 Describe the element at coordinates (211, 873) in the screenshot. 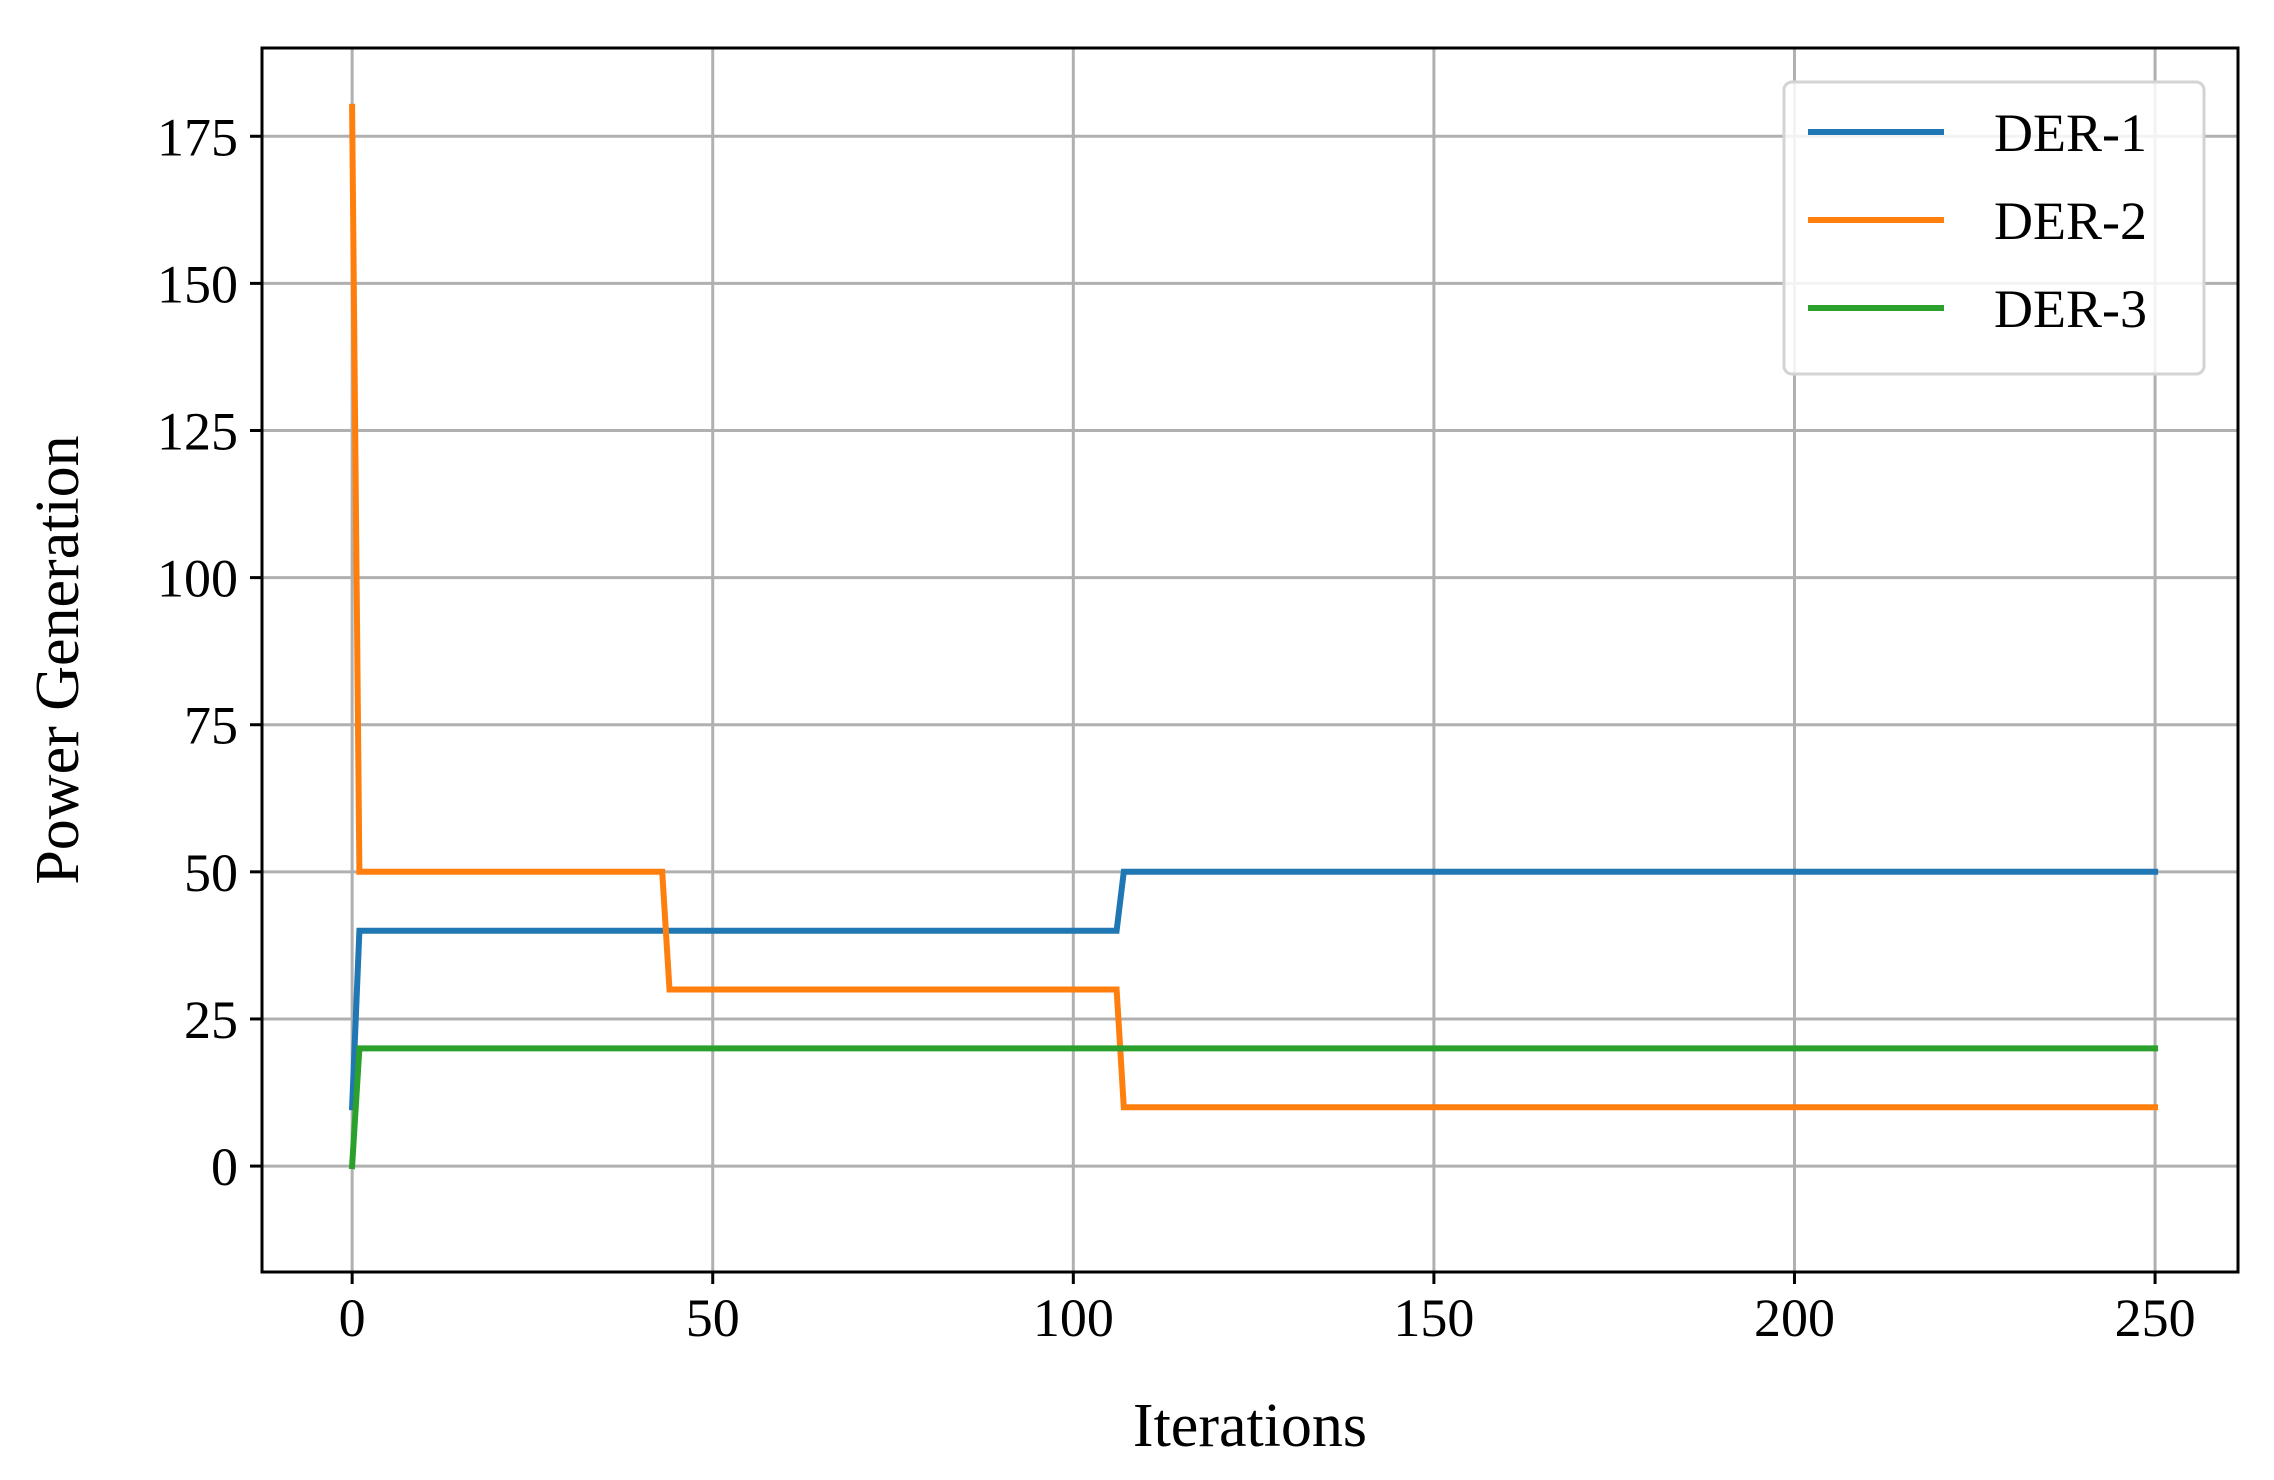

I see `y-tick-label: 50` at that location.